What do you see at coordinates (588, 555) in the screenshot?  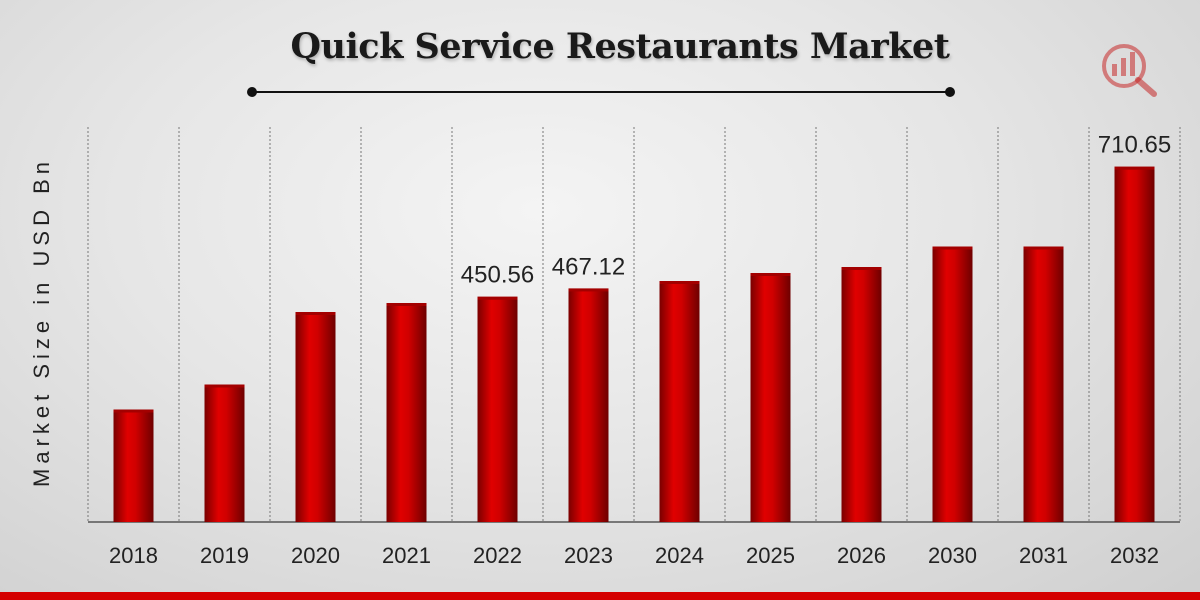 I see `x-tick-label: 2023` at bounding box center [588, 555].